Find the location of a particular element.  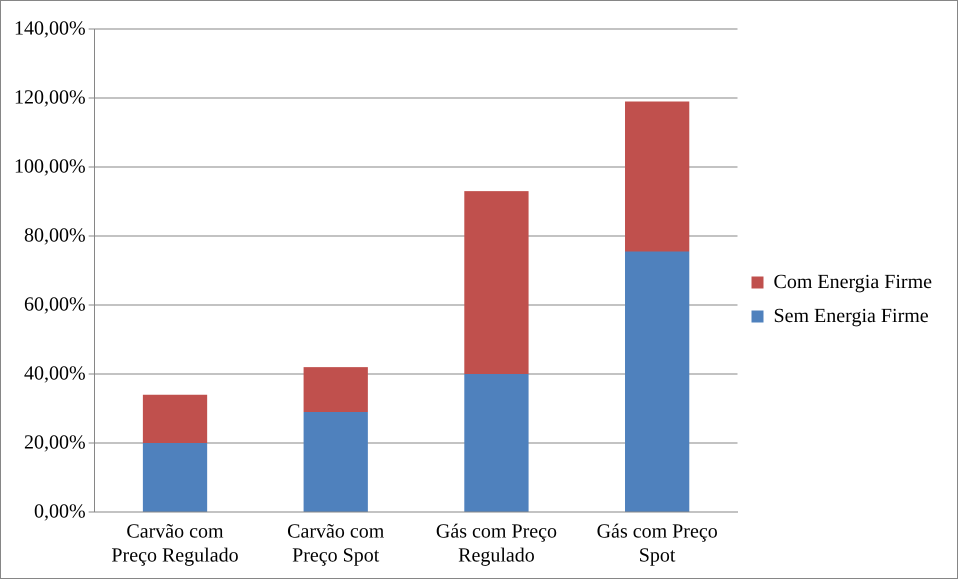

x-tick-label: Gás com Preço Regulado is located at coordinates (496, 543).